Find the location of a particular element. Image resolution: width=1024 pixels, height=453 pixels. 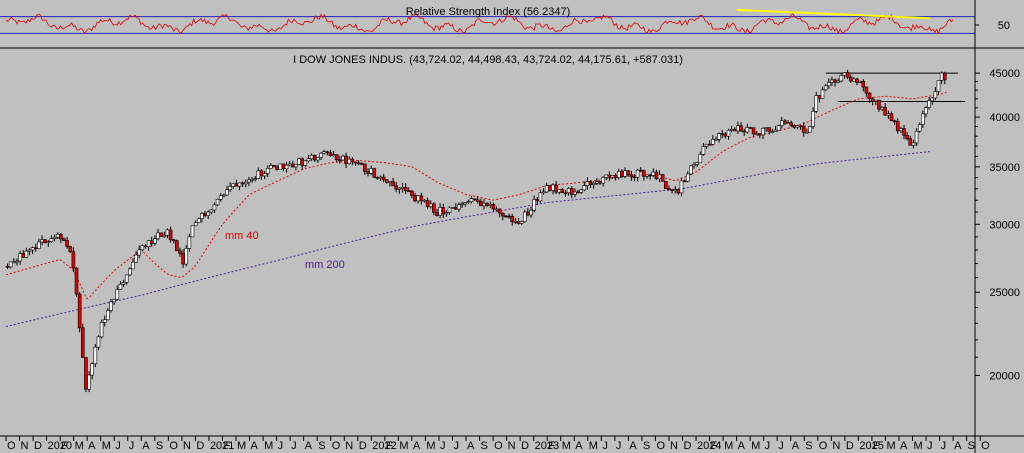

x-tick-label: 2021 is located at coordinates (222, 446).